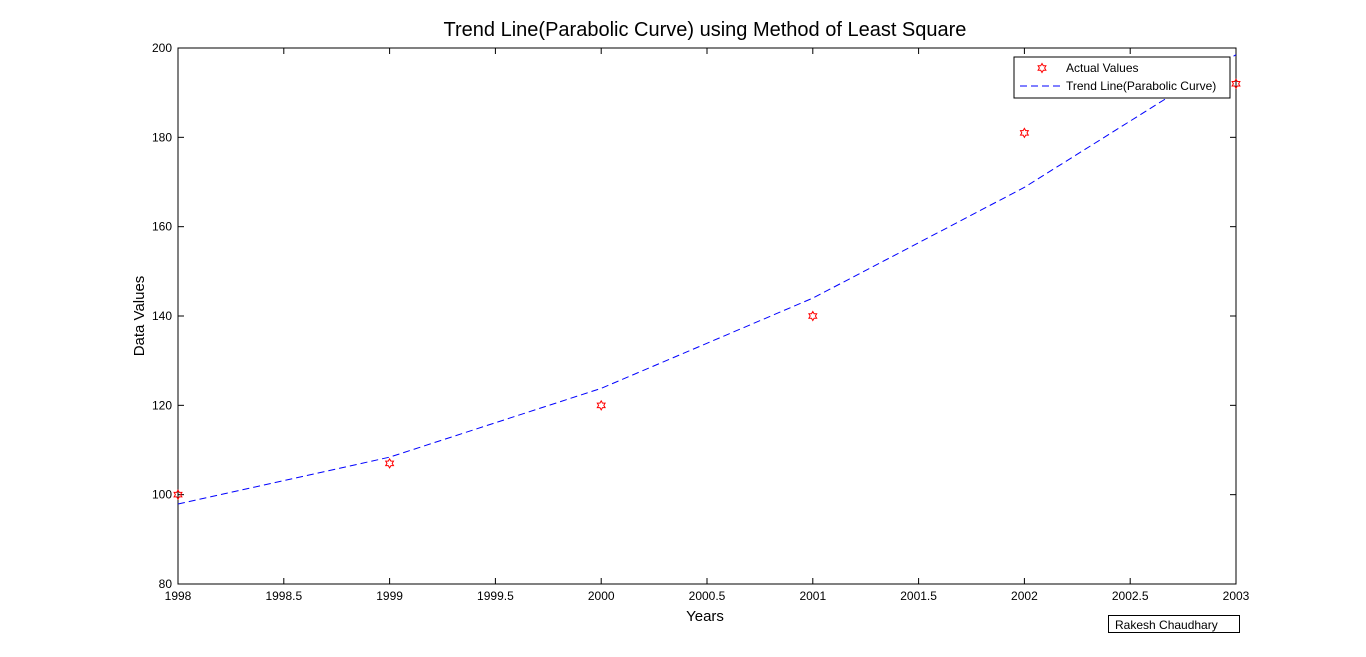 The image size is (1366, 657). Describe the element at coordinates (1141, 86) in the screenshot. I see `legend-item-label: Trend Line(Parabolic Curve)` at that location.